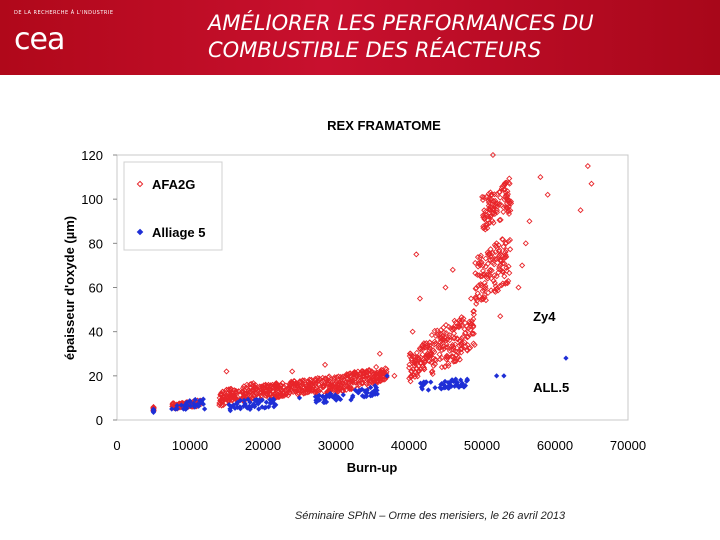 The image size is (720, 540). What do you see at coordinates (375, 50) in the screenshot?
I see `slide-title-line-2: COMBUSTIBLE DES RÉACTEURS` at bounding box center [375, 50].